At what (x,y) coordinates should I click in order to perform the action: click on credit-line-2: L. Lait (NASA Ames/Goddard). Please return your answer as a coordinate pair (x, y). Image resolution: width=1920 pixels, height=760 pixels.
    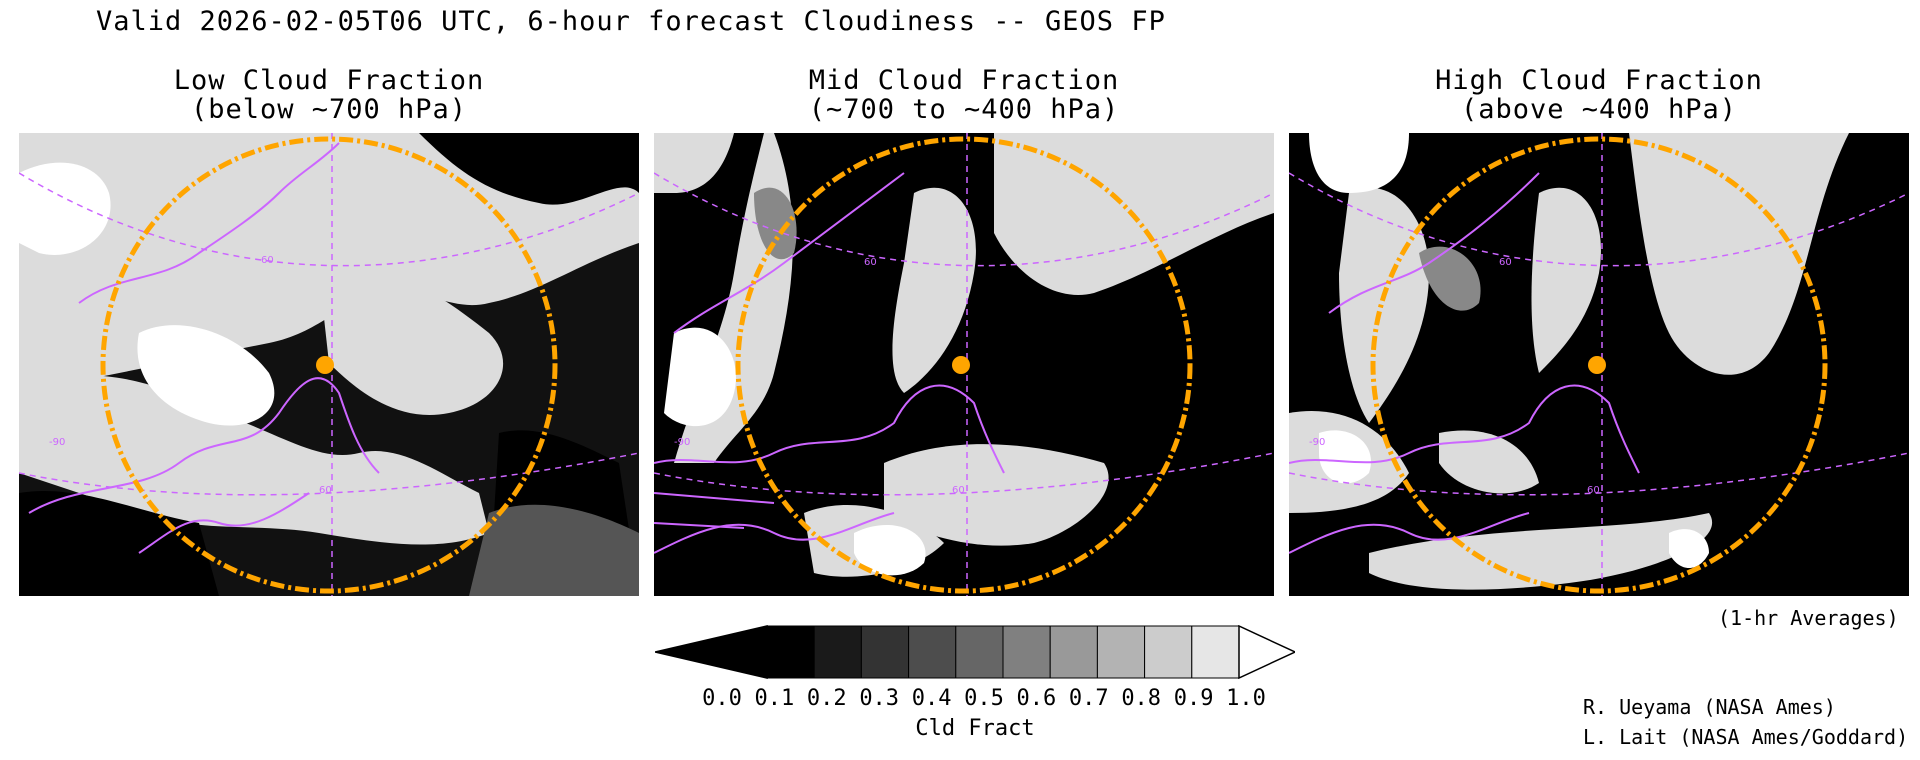
    Looking at the image, I should click on (1746, 737).